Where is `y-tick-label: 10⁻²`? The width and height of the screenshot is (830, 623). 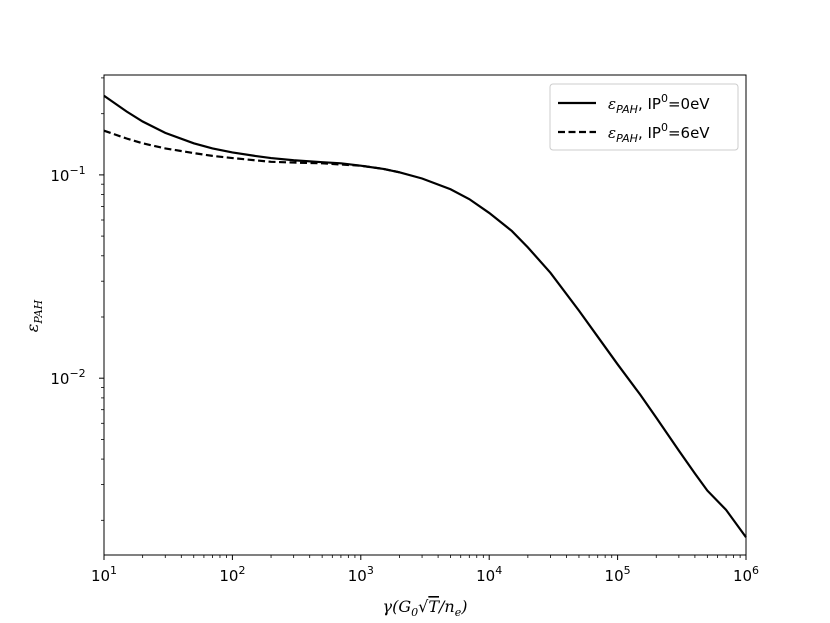
y-tick-label: 10⁻² is located at coordinates (67, 377).